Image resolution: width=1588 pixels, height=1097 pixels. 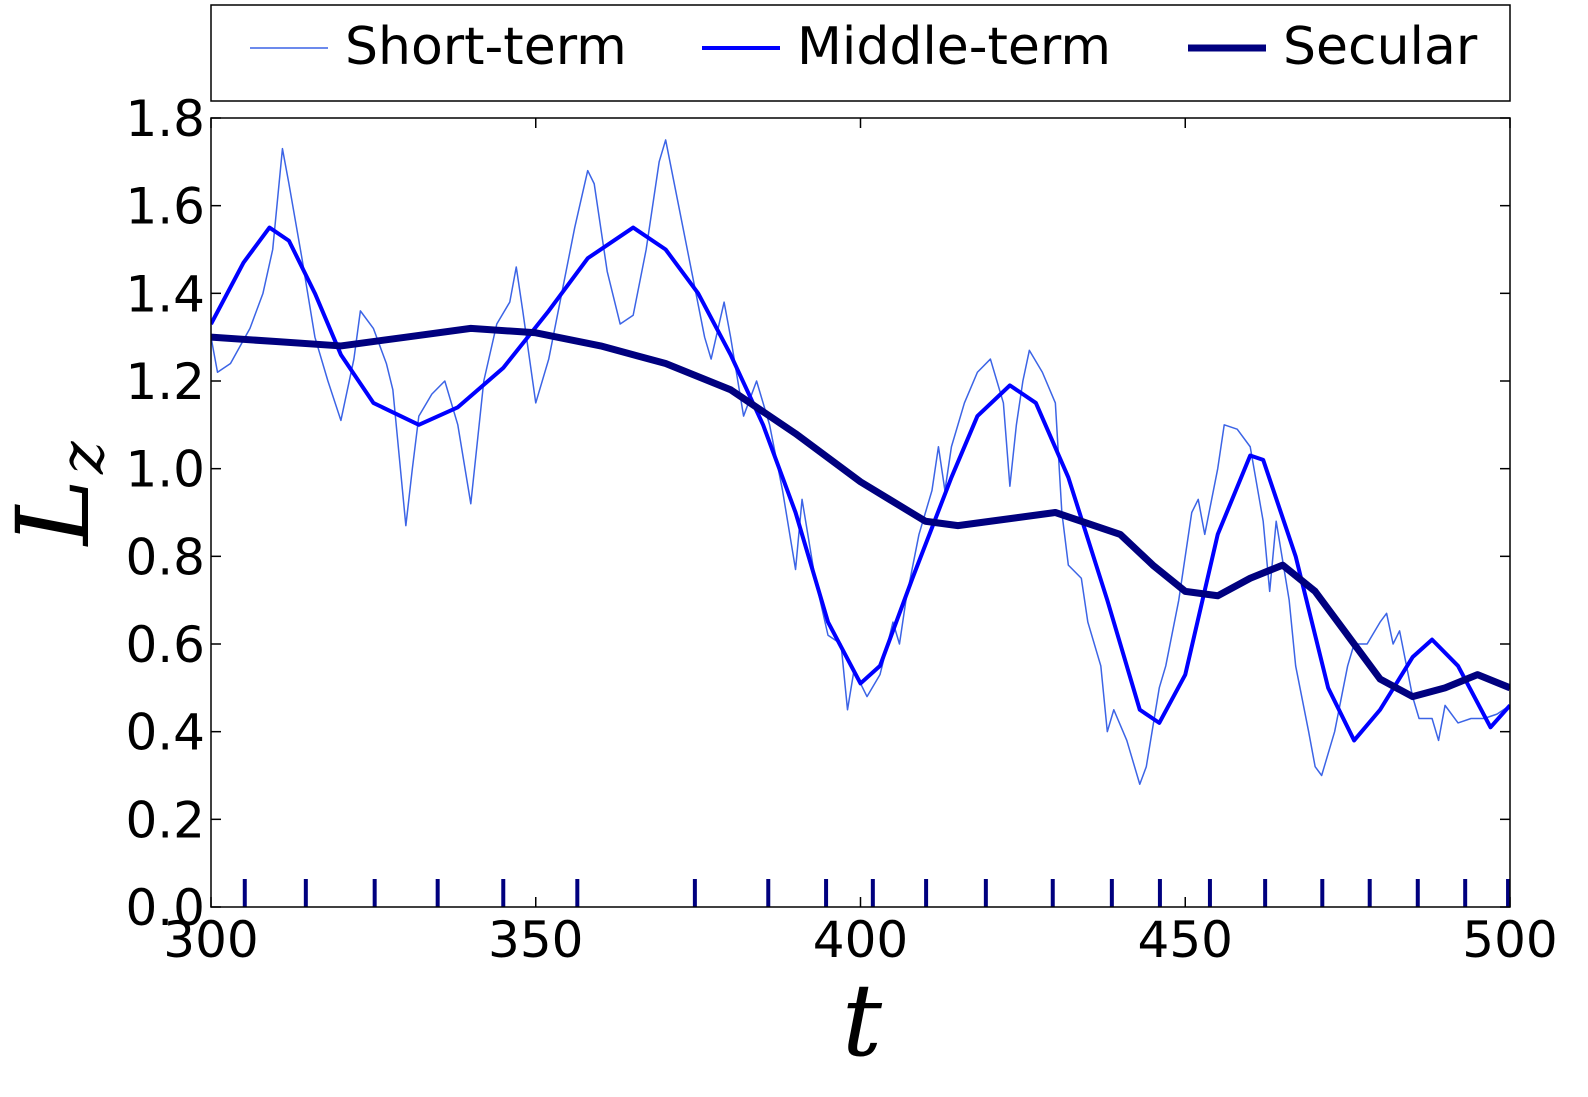 I want to click on y-tick-label: 1.6, so click(x=165, y=207).